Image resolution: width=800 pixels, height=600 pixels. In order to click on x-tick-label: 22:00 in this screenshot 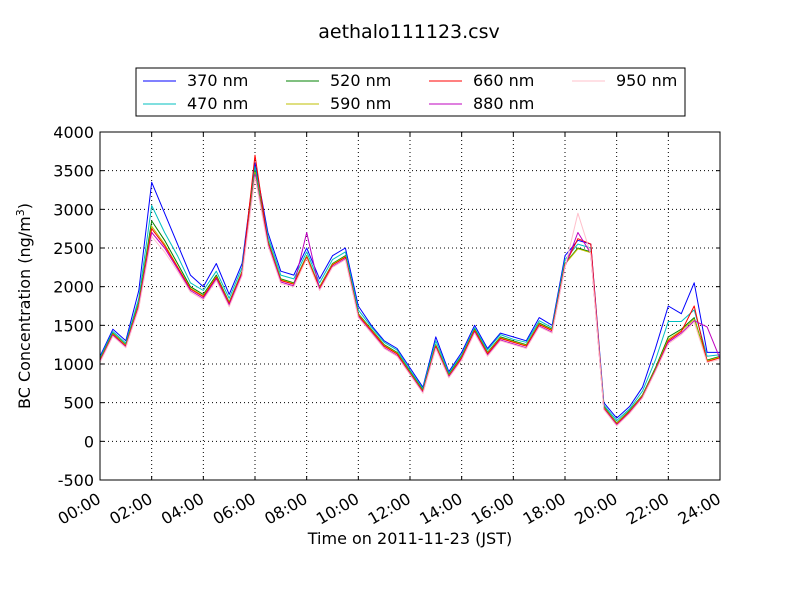, I will do `click(647, 509)`.